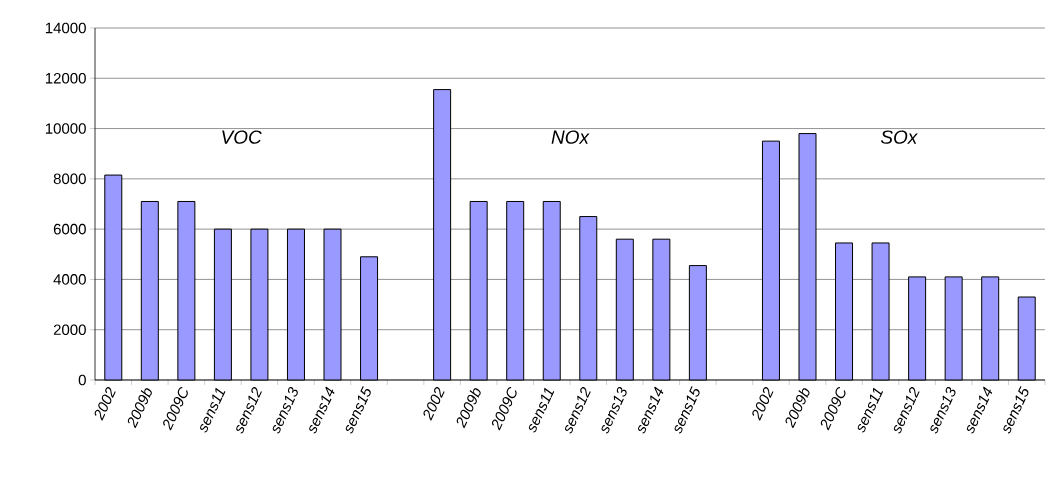  I want to click on y-tick-label: 6000, so click(69, 229).